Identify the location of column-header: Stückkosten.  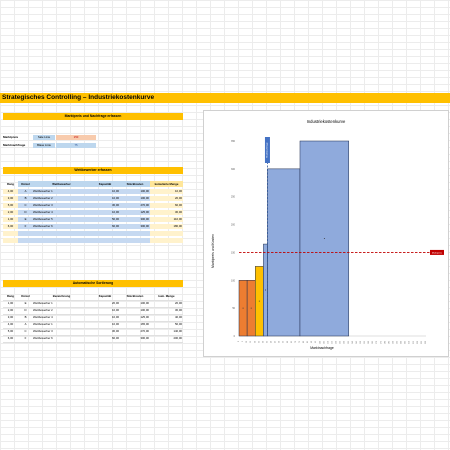
(135, 184).